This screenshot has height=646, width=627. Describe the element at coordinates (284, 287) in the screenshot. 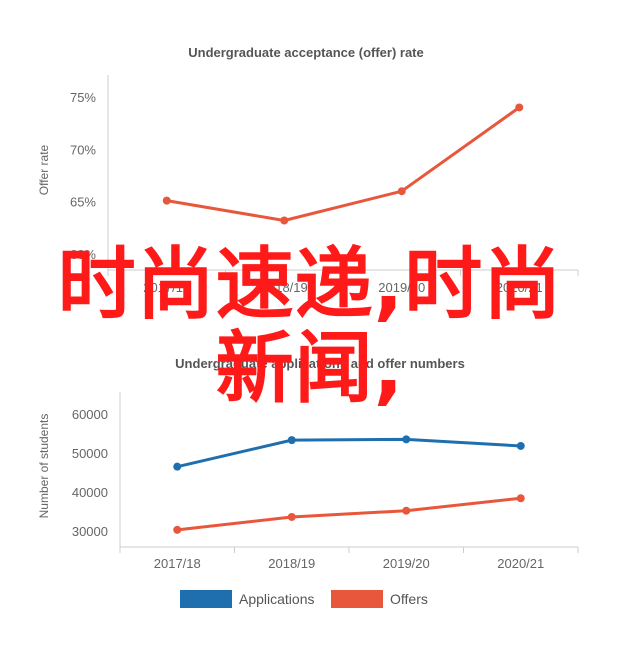

I see `chart-1-xtick-label: 2018/19` at that location.